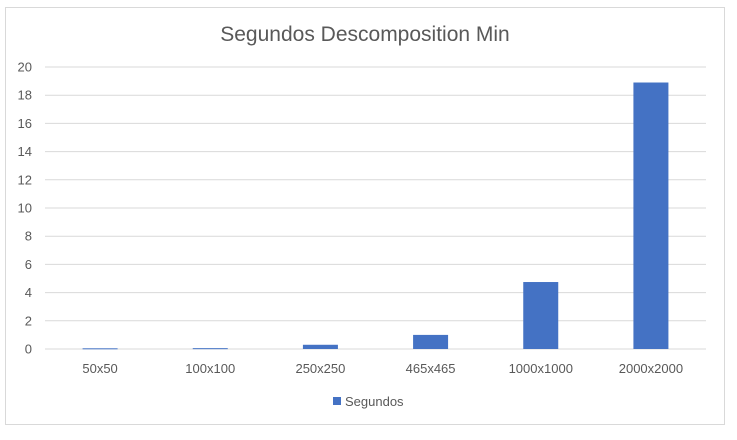  Describe the element at coordinates (28, 236) in the screenshot. I see `y-tick-label: 8` at that location.